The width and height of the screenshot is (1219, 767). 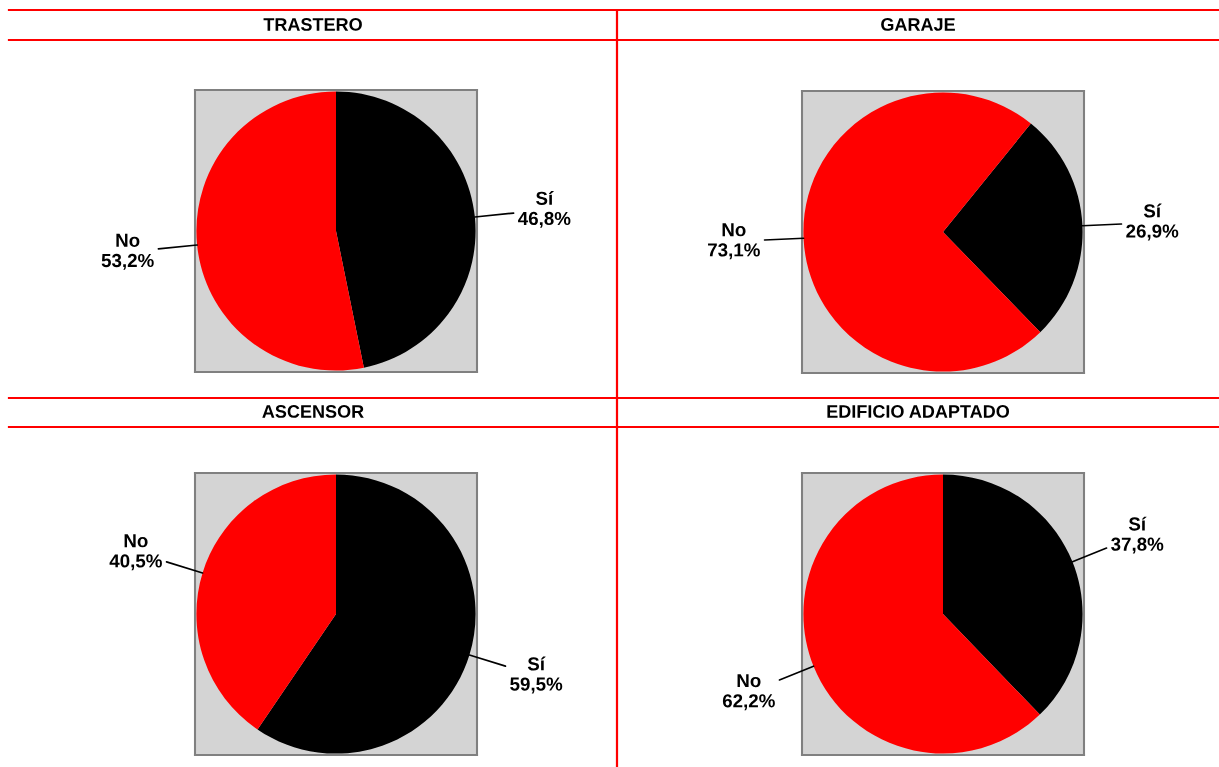 What do you see at coordinates (536, 685) in the screenshot?
I see `data-label: 59,5%` at bounding box center [536, 685].